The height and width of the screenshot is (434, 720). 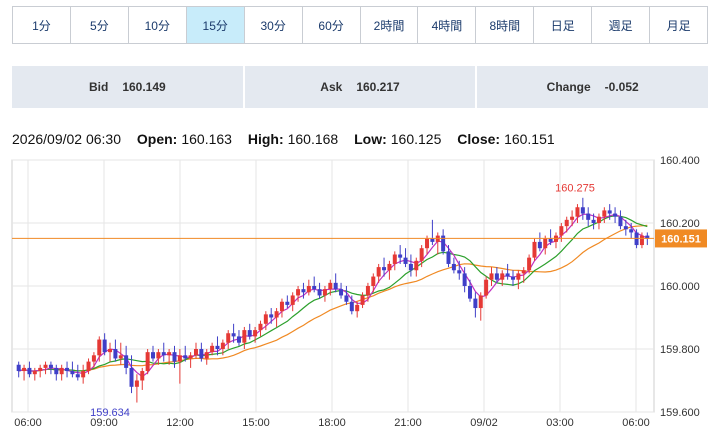 What do you see at coordinates (273, 25) in the screenshot?
I see `timeframe-tab: 30分` at bounding box center [273, 25].